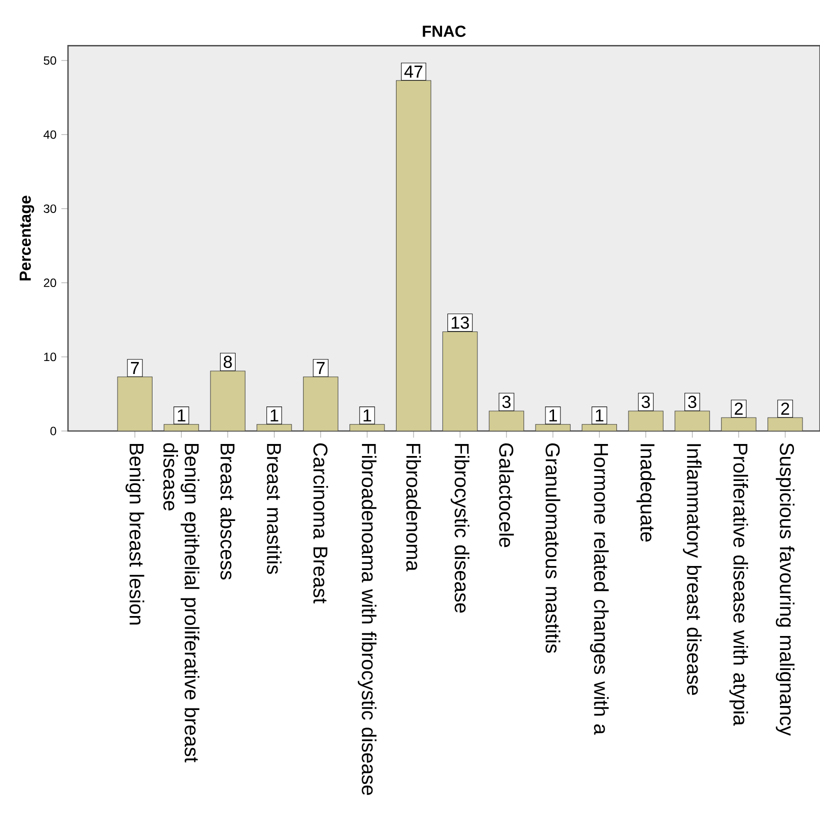  What do you see at coordinates (50, 283) in the screenshot?
I see `y-tick-label: 20` at bounding box center [50, 283].